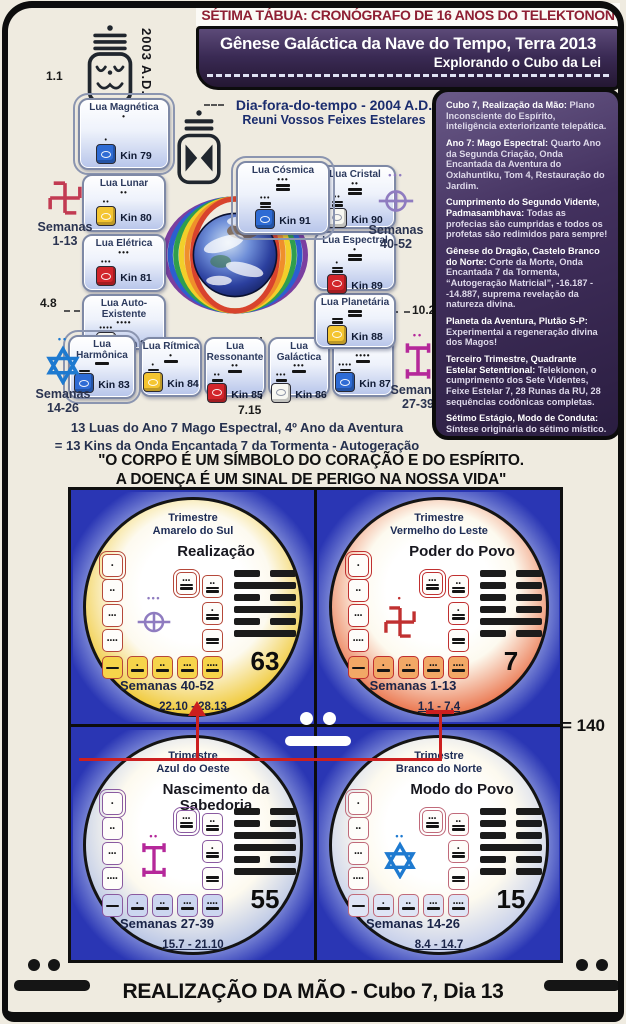 This screenshot has width=626, height=1024. What do you see at coordinates (511, 661) in the screenshot?
I see `hexagram-number: 7` at bounding box center [511, 661].